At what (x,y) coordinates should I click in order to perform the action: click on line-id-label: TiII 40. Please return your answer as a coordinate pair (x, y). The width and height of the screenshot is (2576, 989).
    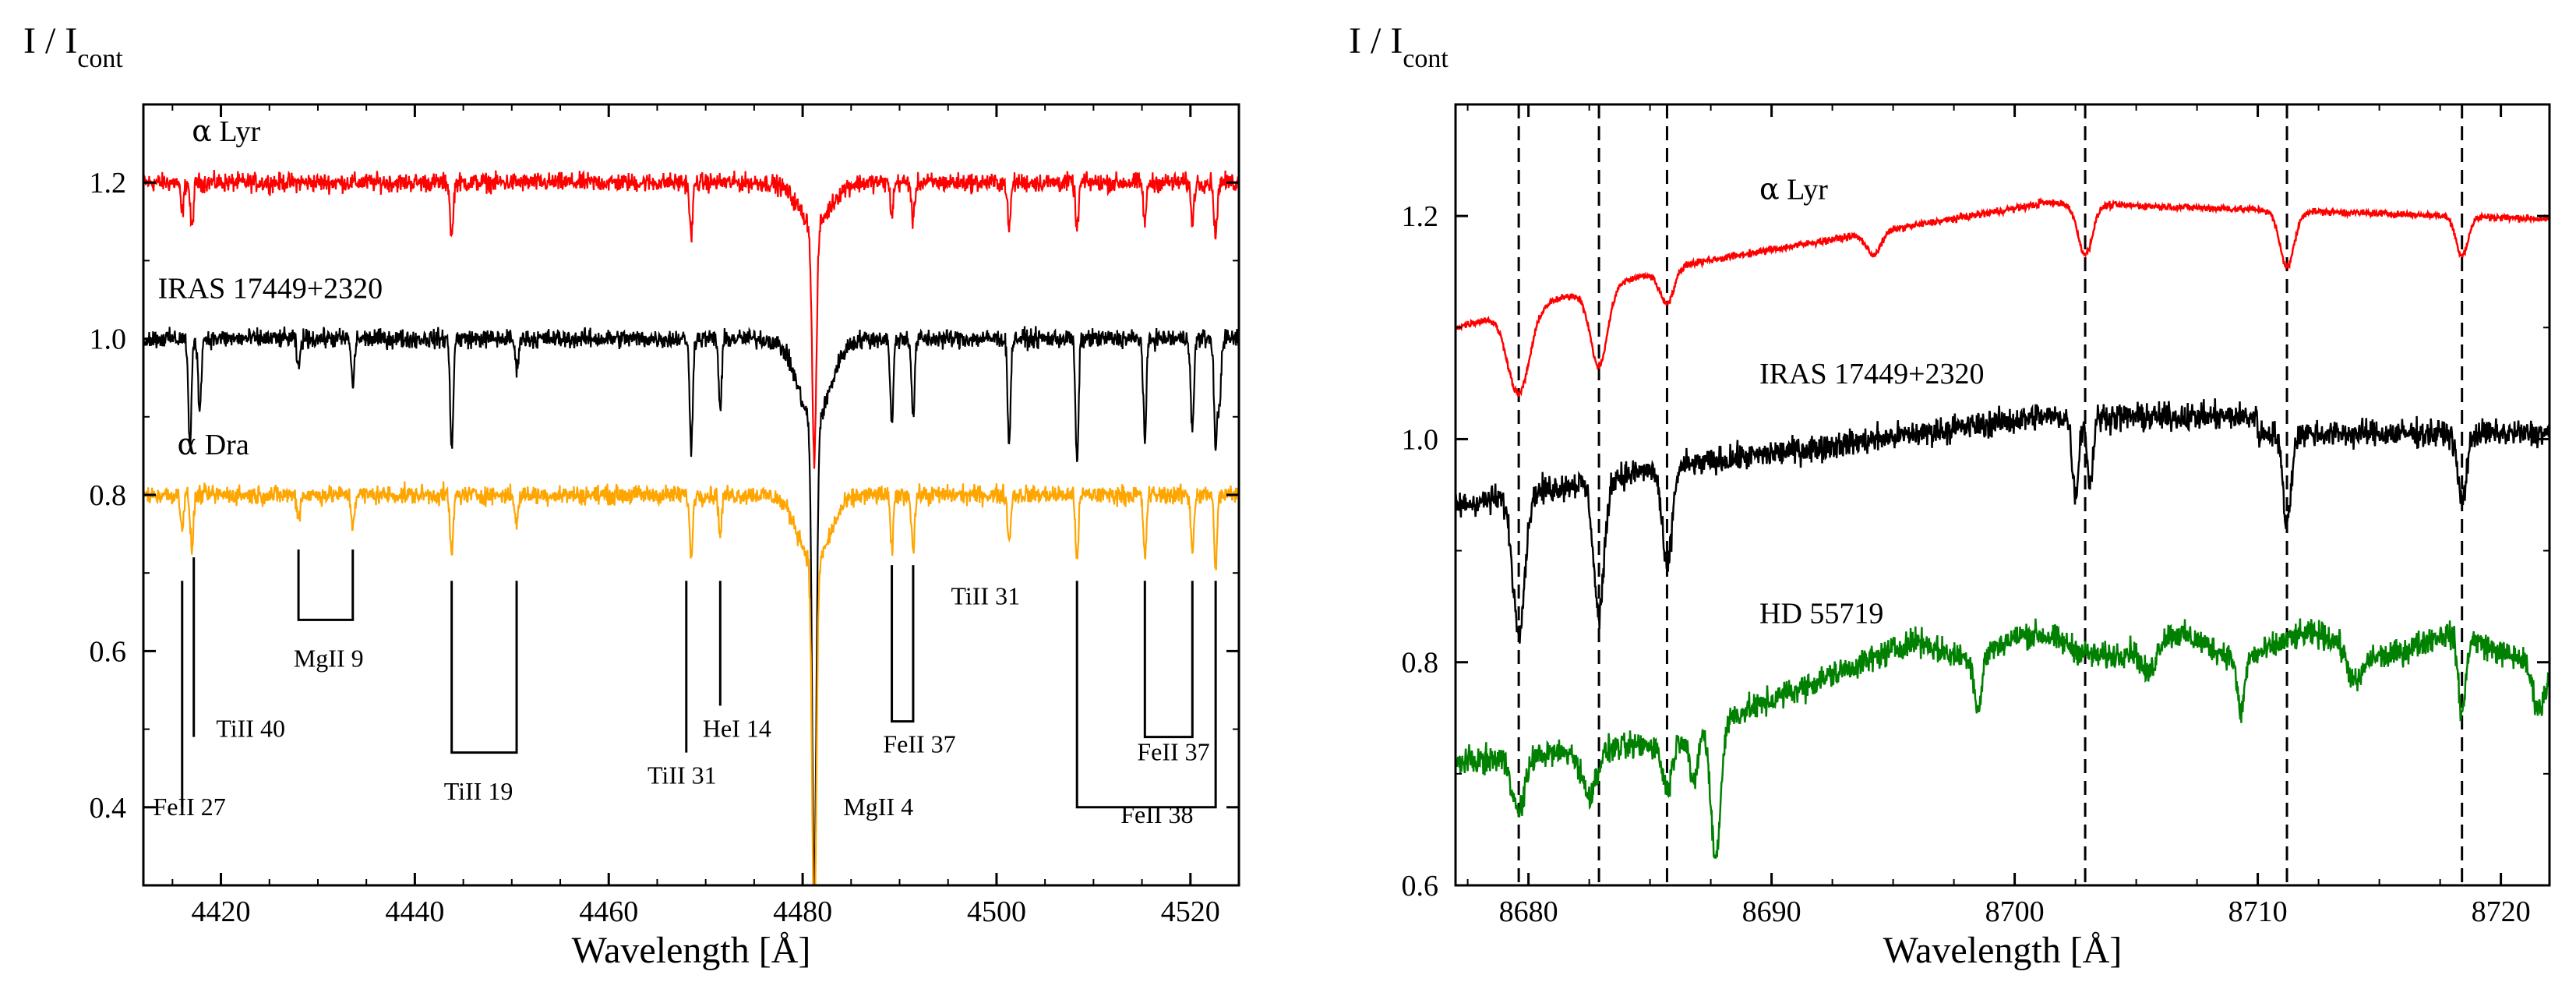
    Looking at the image, I should click on (250, 729).